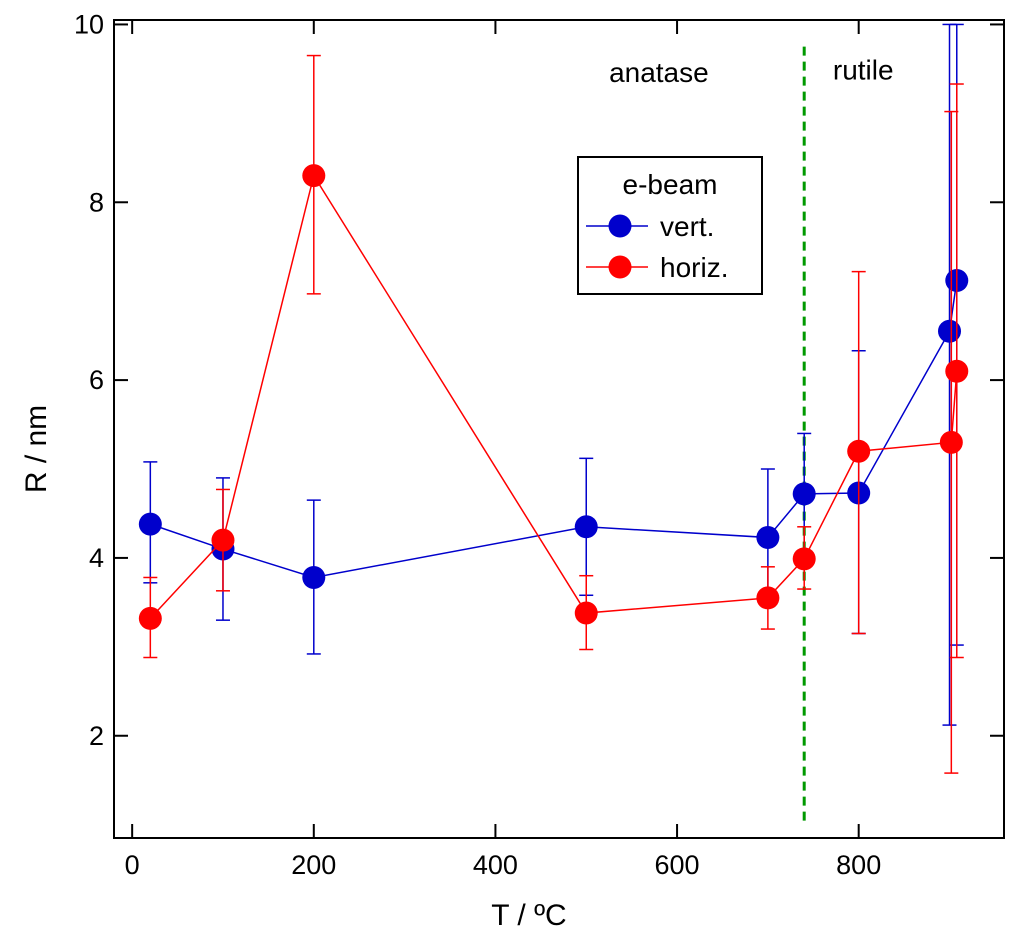  What do you see at coordinates (96, 736) in the screenshot?
I see `y-tick-label-2: 2` at bounding box center [96, 736].